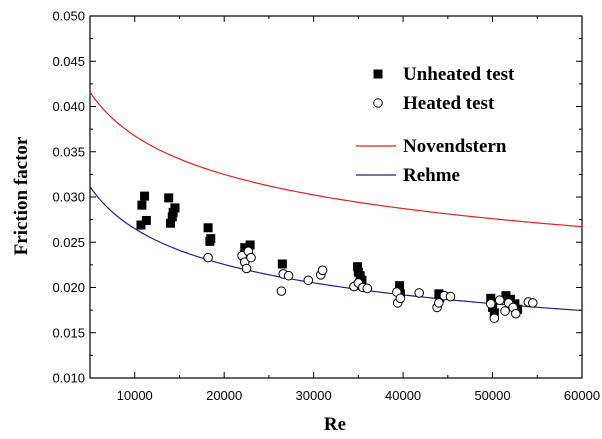  I want to click on legend-label: Unheated test, so click(459, 74).